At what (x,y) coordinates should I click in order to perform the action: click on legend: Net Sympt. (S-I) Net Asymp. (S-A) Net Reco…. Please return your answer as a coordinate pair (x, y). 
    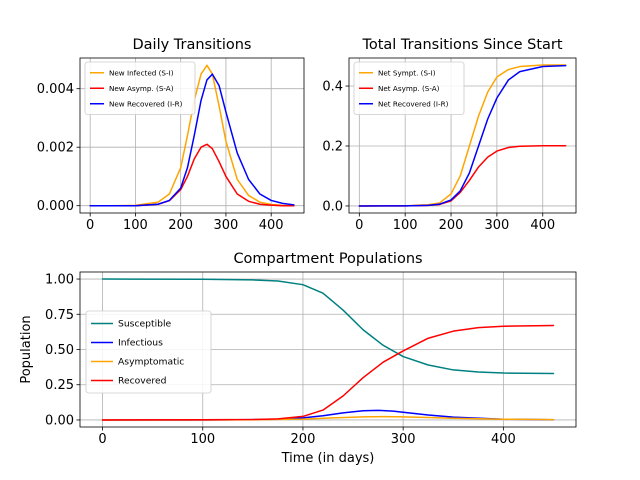
    Looking at the image, I should click on (409, 88).